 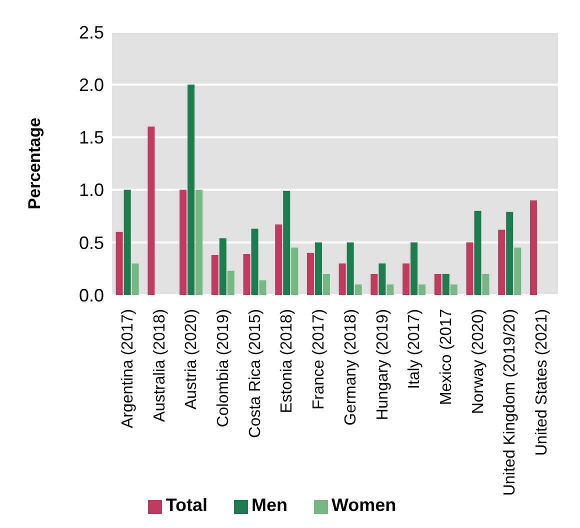 I want to click on y-tick-label: 1.0, so click(x=91, y=190).